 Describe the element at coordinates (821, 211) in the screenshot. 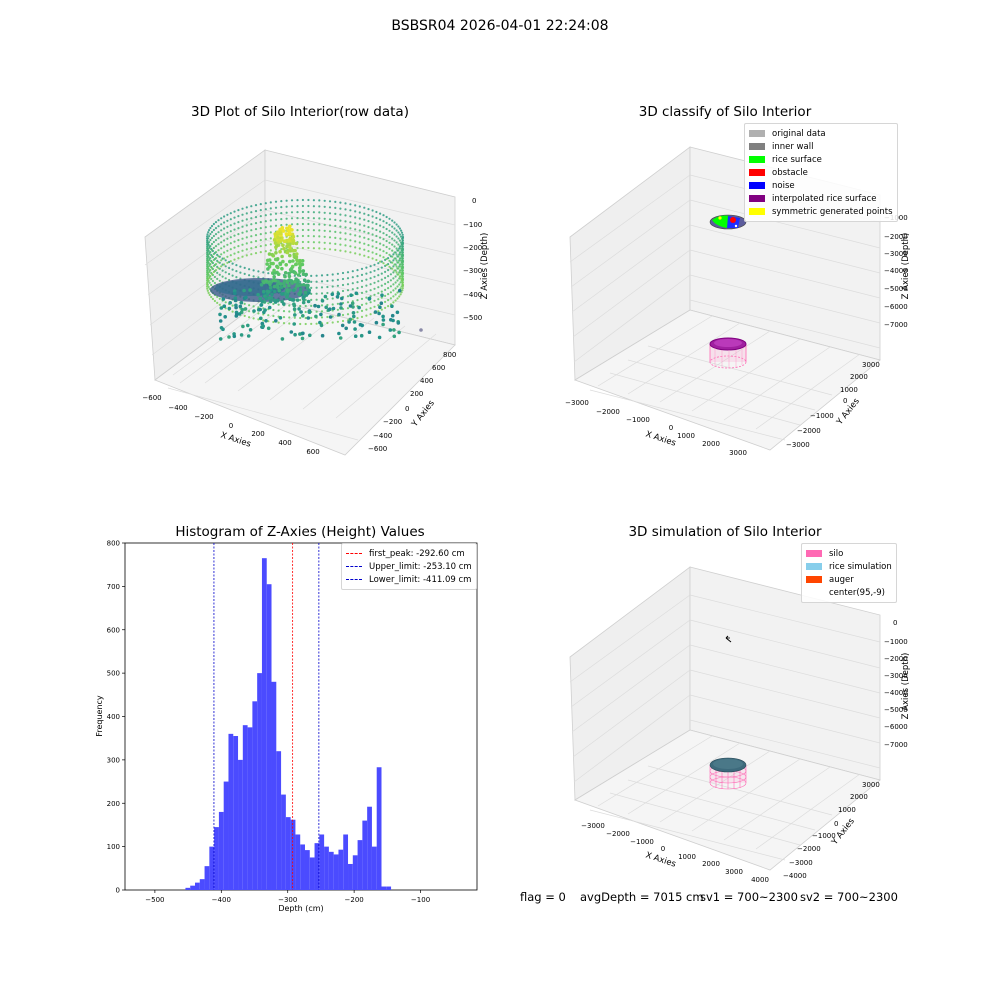

I see `p2-legend-item: symmetric generated points` at that location.